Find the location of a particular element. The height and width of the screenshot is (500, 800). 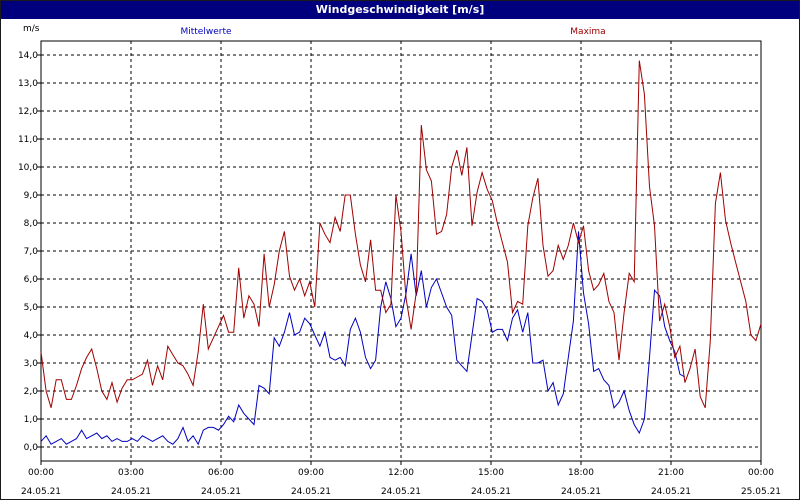

y-axis-label: m/s is located at coordinates (31, 29).